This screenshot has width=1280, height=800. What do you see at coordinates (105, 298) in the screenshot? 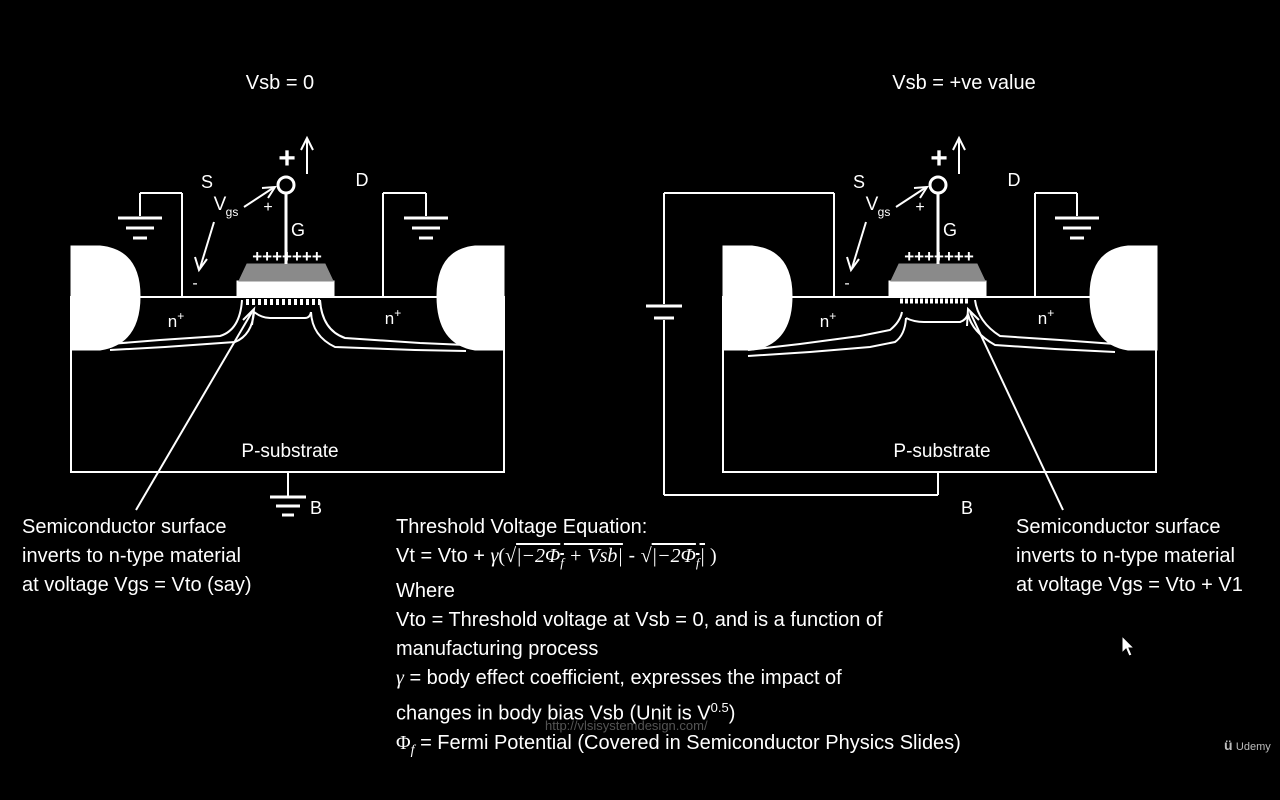
I see `left-field-oxide-left` at bounding box center [105, 298].